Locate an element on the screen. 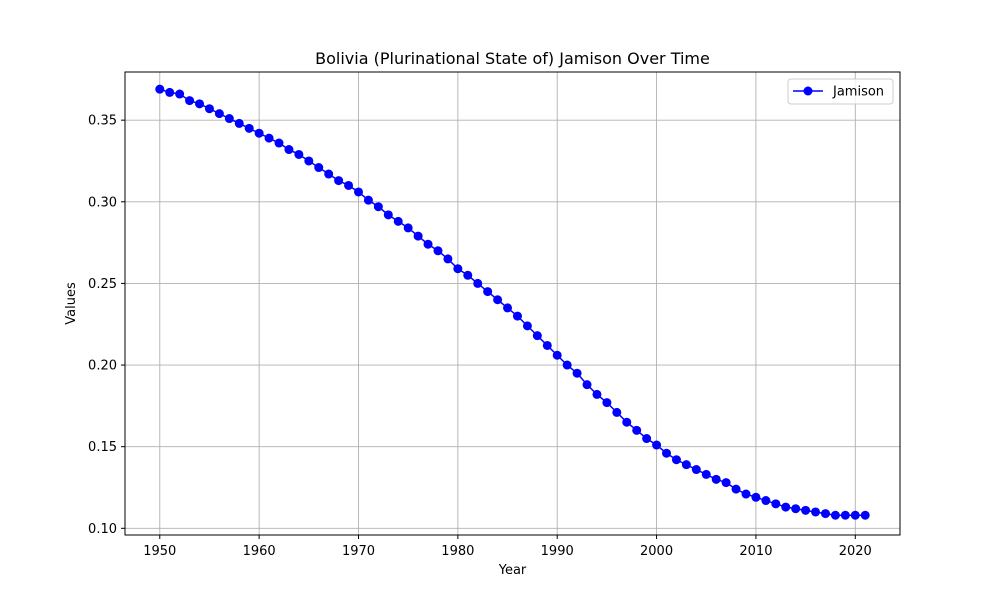 The width and height of the screenshot is (1000, 600). legend-label: Jamison is located at coordinates (858, 92).